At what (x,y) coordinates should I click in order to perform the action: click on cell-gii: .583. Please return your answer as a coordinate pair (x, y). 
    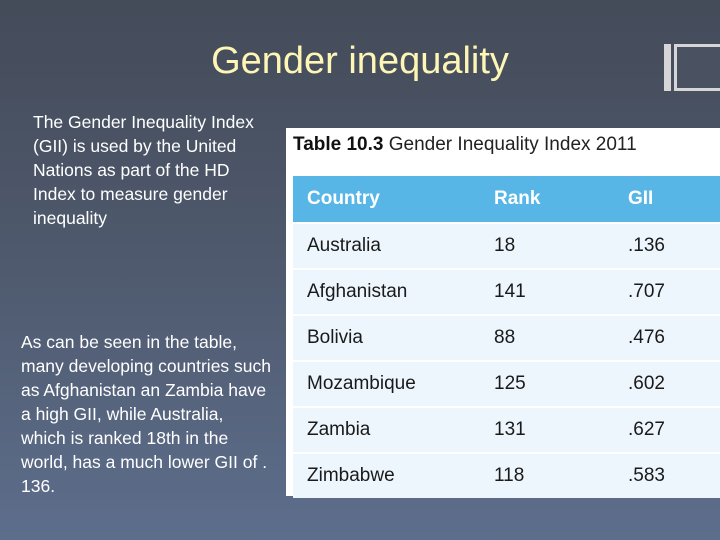
    Looking at the image, I should click on (667, 475).